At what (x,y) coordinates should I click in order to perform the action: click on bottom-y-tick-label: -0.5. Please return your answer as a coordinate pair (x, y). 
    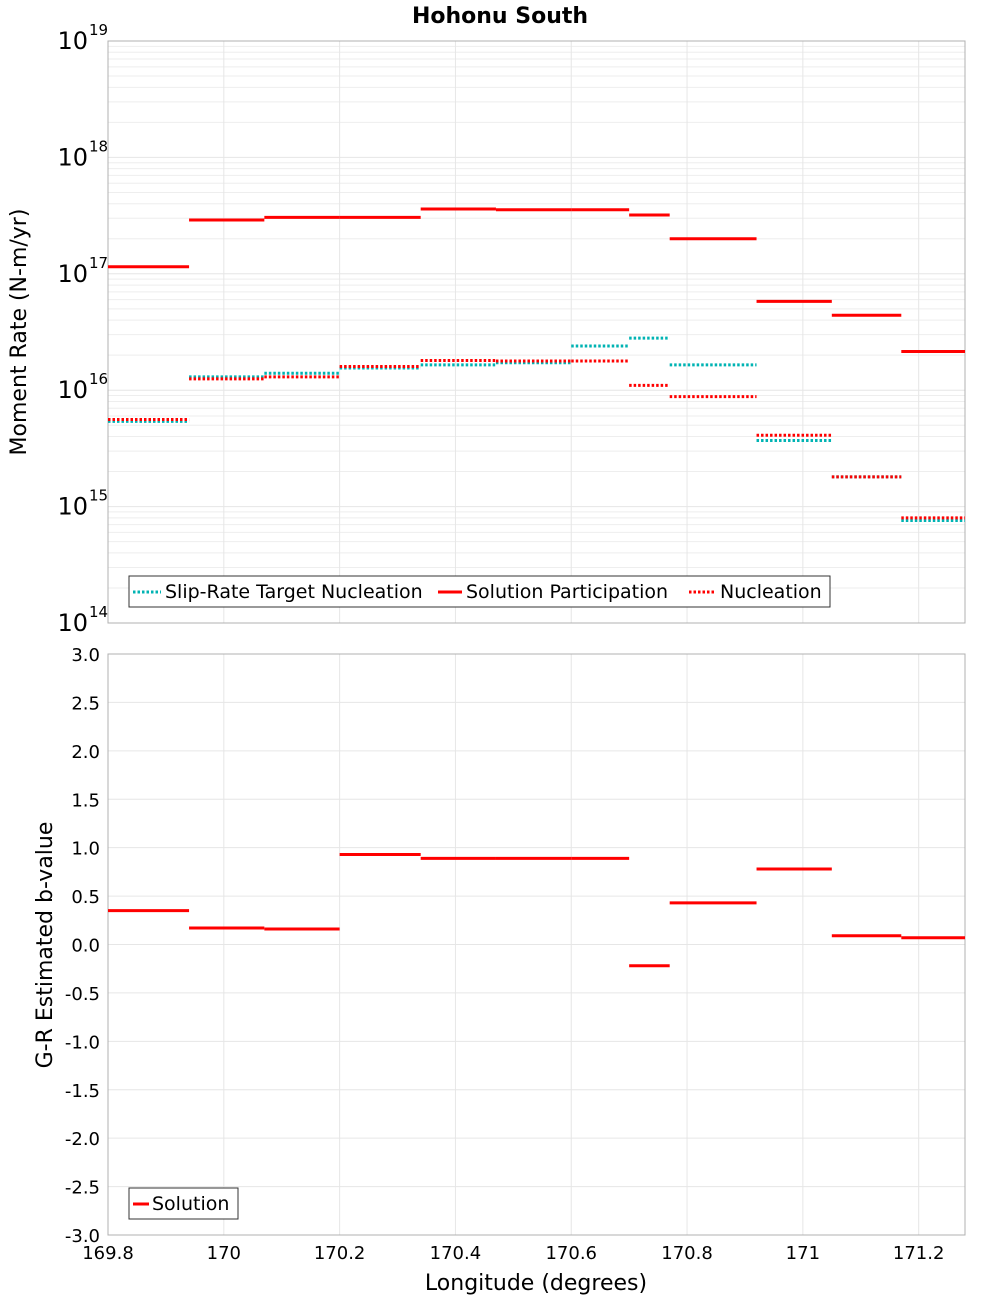
    Looking at the image, I should click on (82, 994).